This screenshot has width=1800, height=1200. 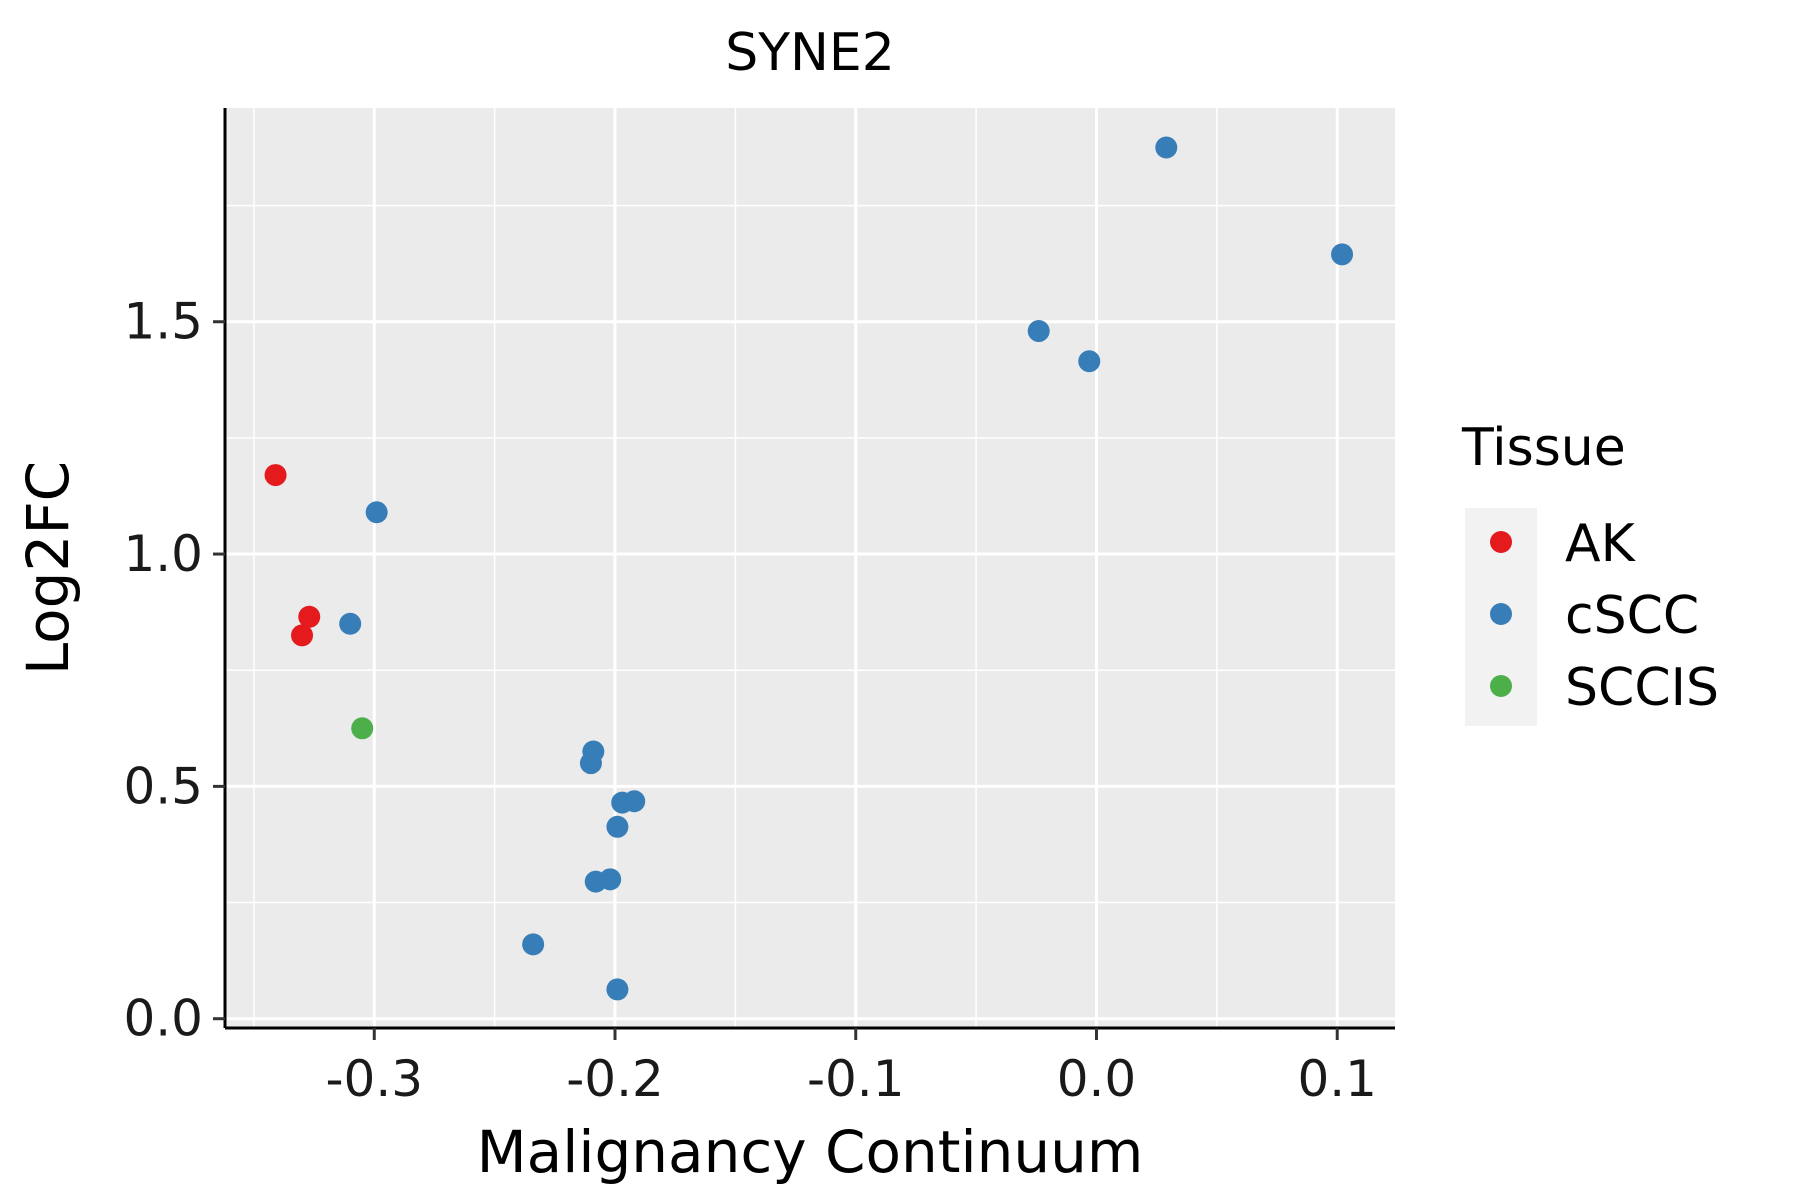 I want to click on x-axis-title: Malignancy Continuum, so click(x=810, y=1152).